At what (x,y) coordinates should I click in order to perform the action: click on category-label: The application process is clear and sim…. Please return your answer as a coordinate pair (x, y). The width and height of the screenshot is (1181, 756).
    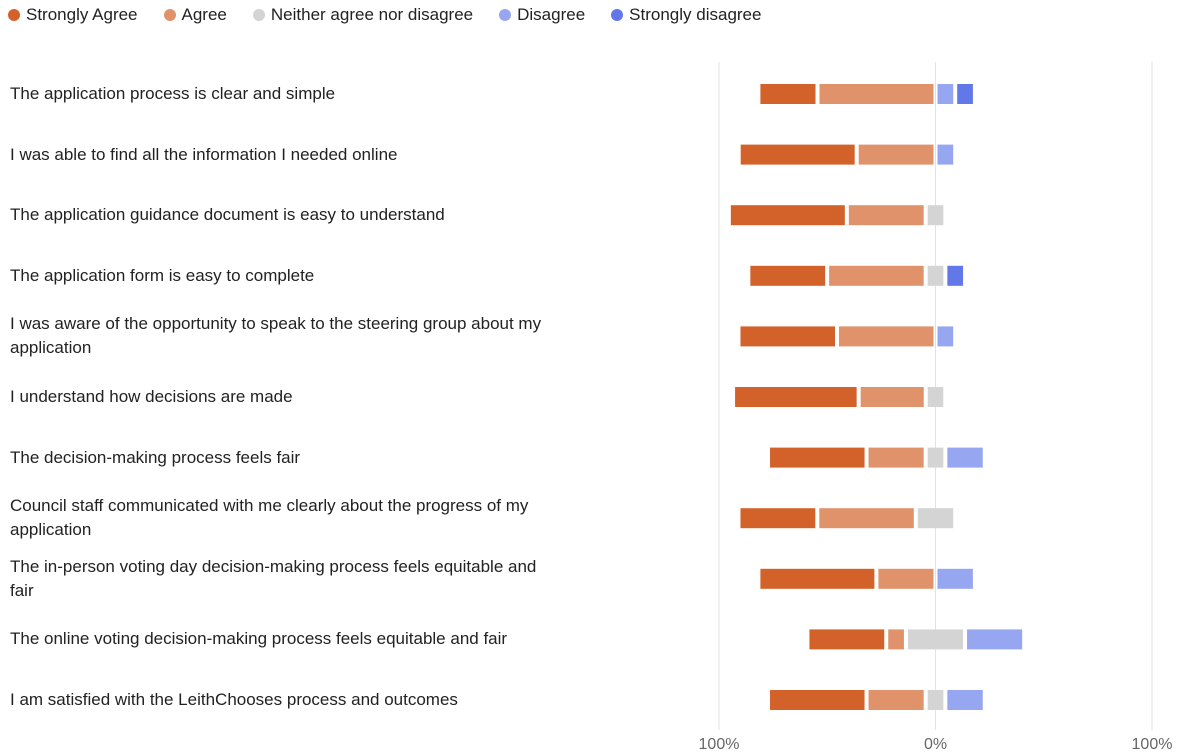
    Looking at the image, I should click on (173, 93).